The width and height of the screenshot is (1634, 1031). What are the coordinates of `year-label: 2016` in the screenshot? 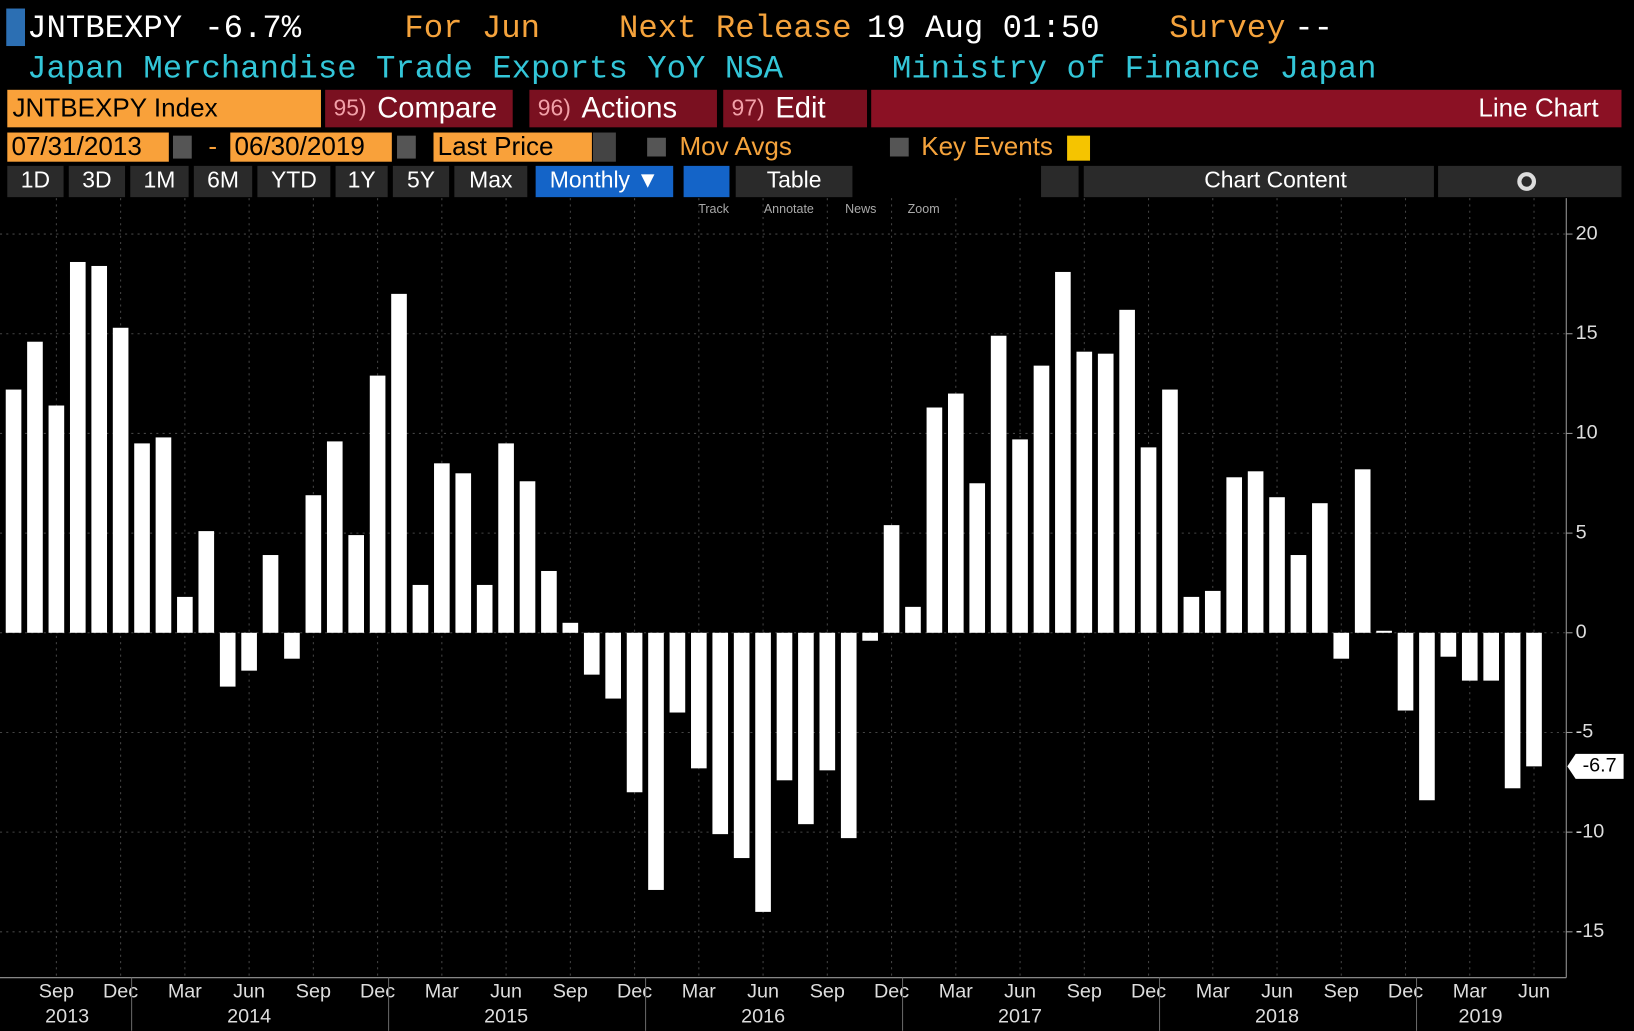 It's located at (763, 1017).